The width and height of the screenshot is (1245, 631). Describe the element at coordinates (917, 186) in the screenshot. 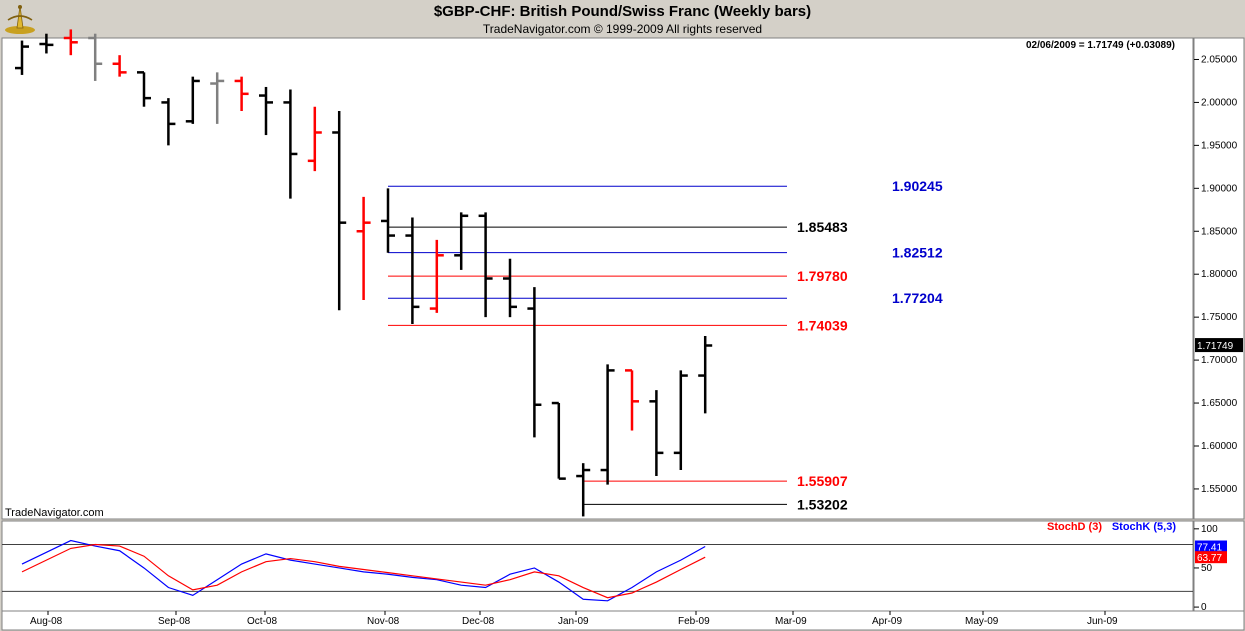

I see `level-label: 1.90245` at that location.